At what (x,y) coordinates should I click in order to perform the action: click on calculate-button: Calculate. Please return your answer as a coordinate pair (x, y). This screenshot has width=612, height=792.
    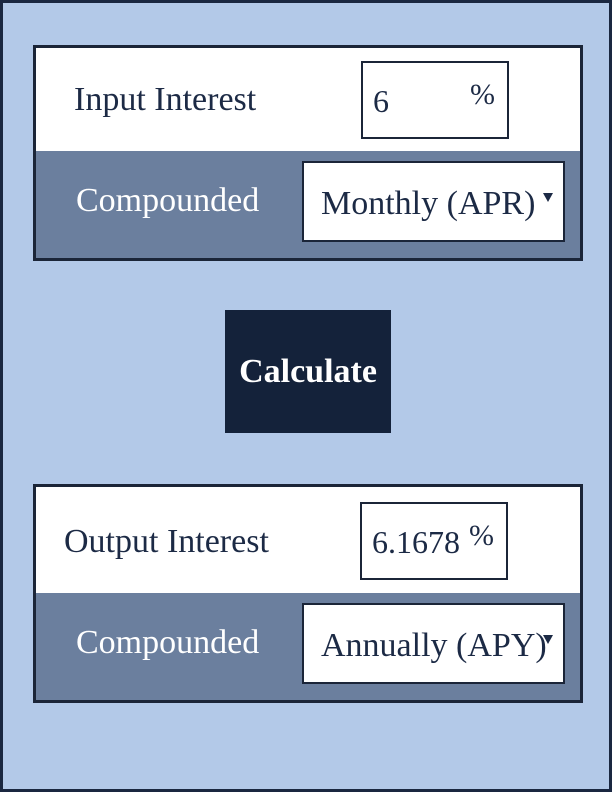
    Looking at the image, I should click on (308, 371).